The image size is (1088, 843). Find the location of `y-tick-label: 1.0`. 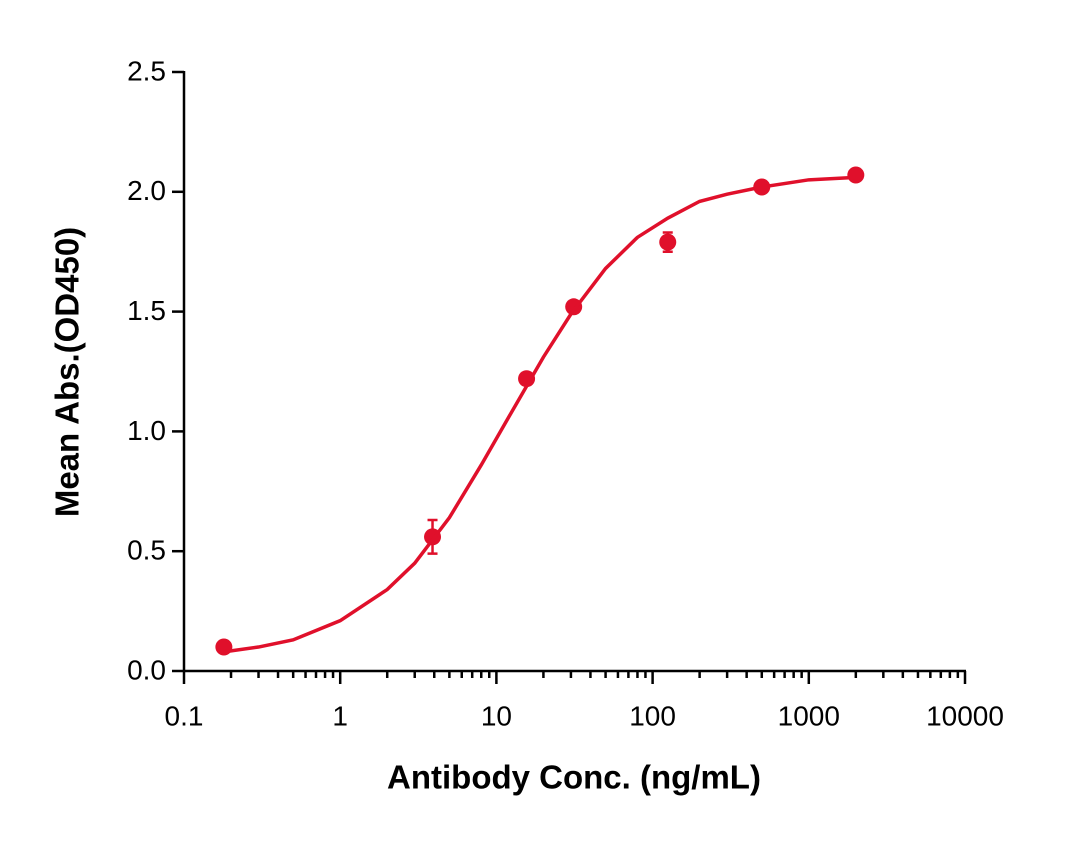

y-tick-label: 1.0 is located at coordinates (146, 430).